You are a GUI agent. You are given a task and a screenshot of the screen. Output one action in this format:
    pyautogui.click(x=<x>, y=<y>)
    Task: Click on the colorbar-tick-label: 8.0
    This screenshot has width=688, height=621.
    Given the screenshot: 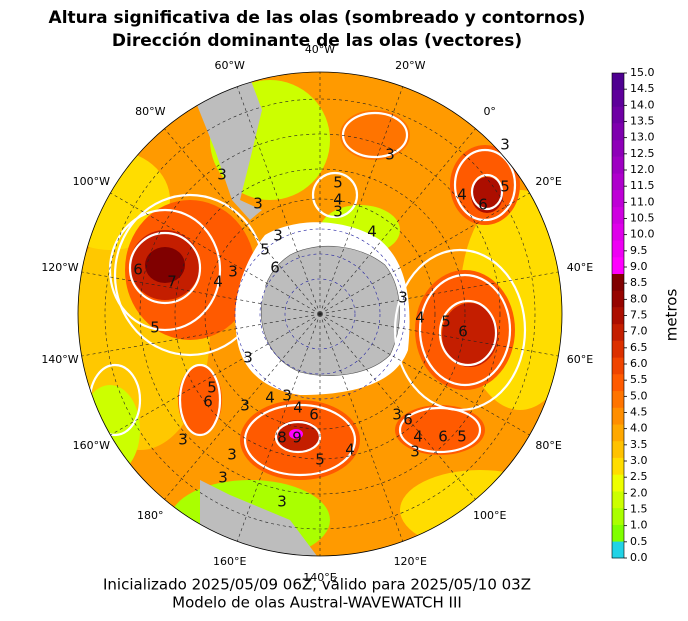 What is the action you would take?
    pyautogui.click(x=639, y=298)
    